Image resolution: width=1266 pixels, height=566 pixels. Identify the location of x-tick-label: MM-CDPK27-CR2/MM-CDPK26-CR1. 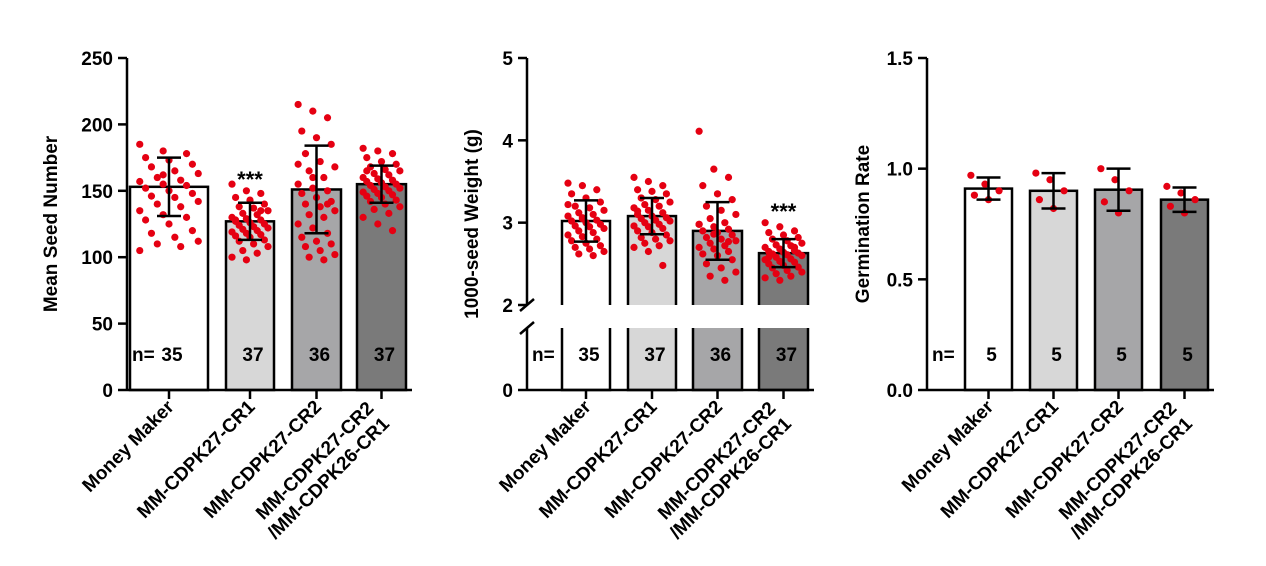
(723, 471).